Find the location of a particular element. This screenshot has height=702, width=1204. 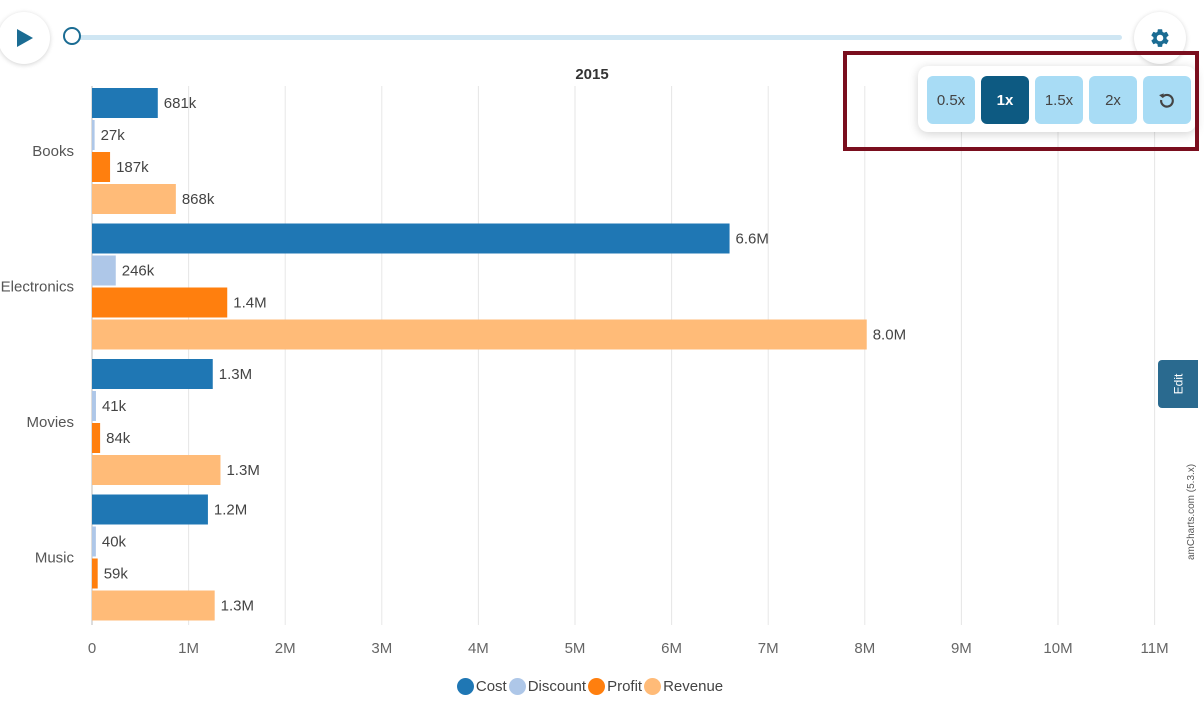

speed-0.5x-button: 0.5x is located at coordinates (951, 100).